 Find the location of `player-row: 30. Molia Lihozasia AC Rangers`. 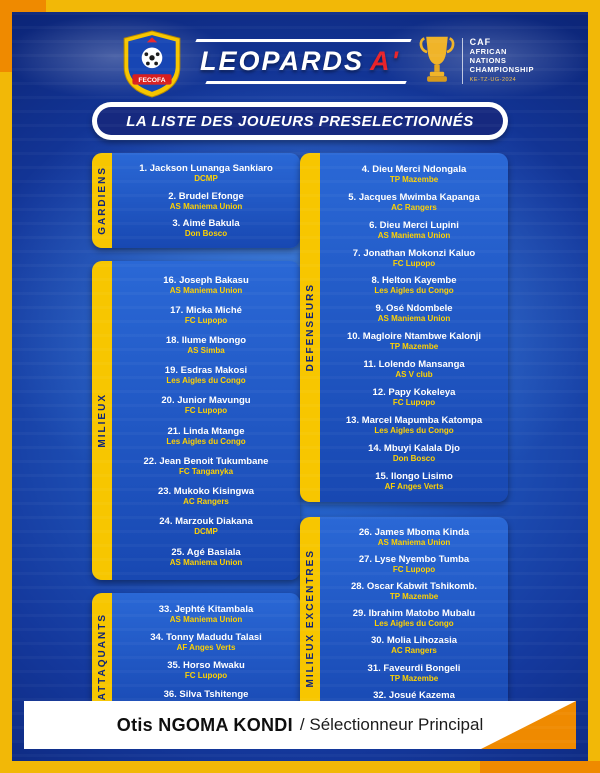

player-row: 30. Molia Lihozasia AC Rangers is located at coordinates (414, 645).